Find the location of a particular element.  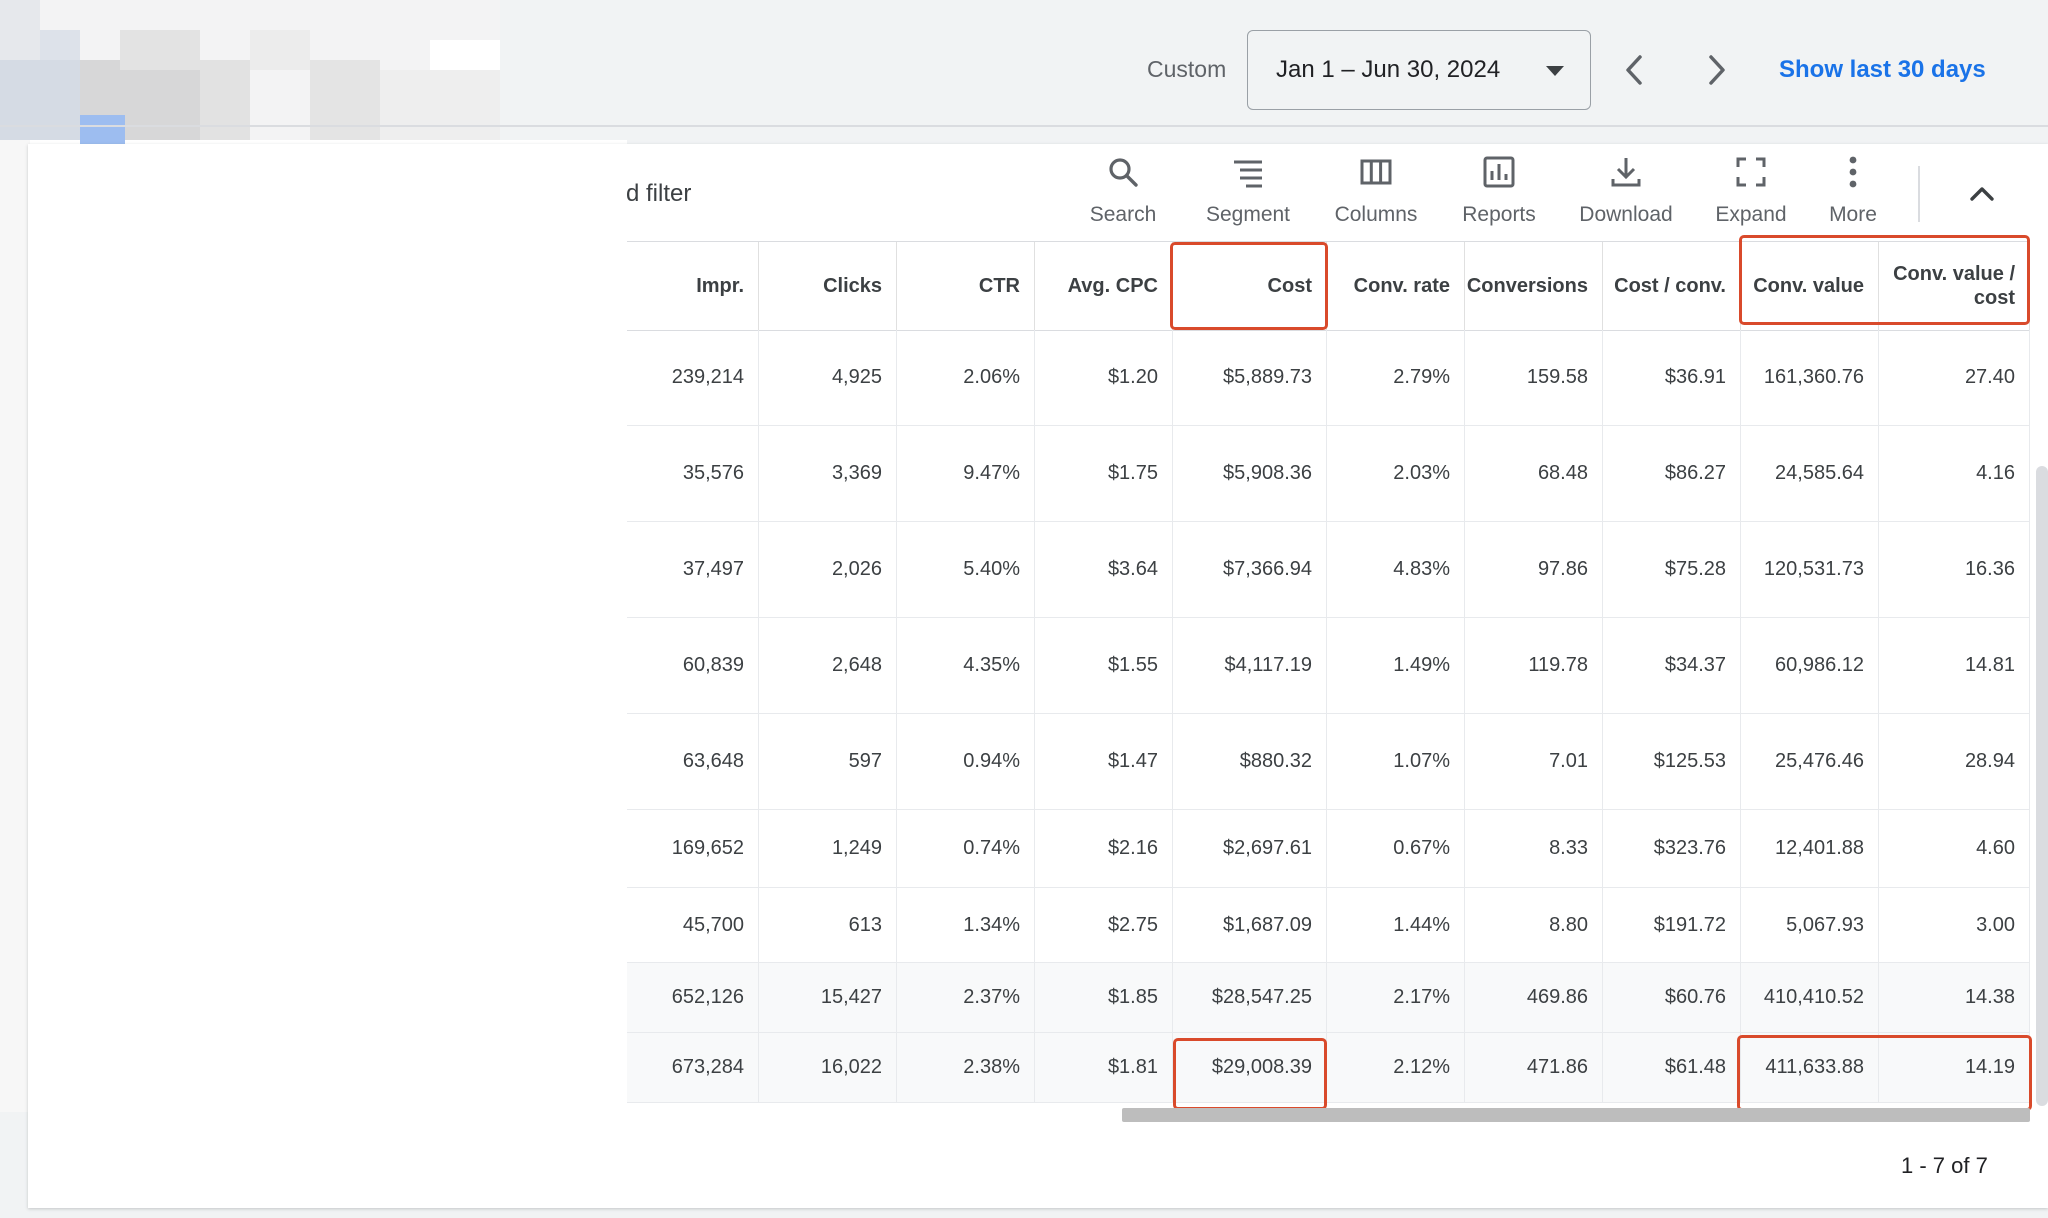

table-cell-impr: 169,652 is located at coordinates (693, 848).